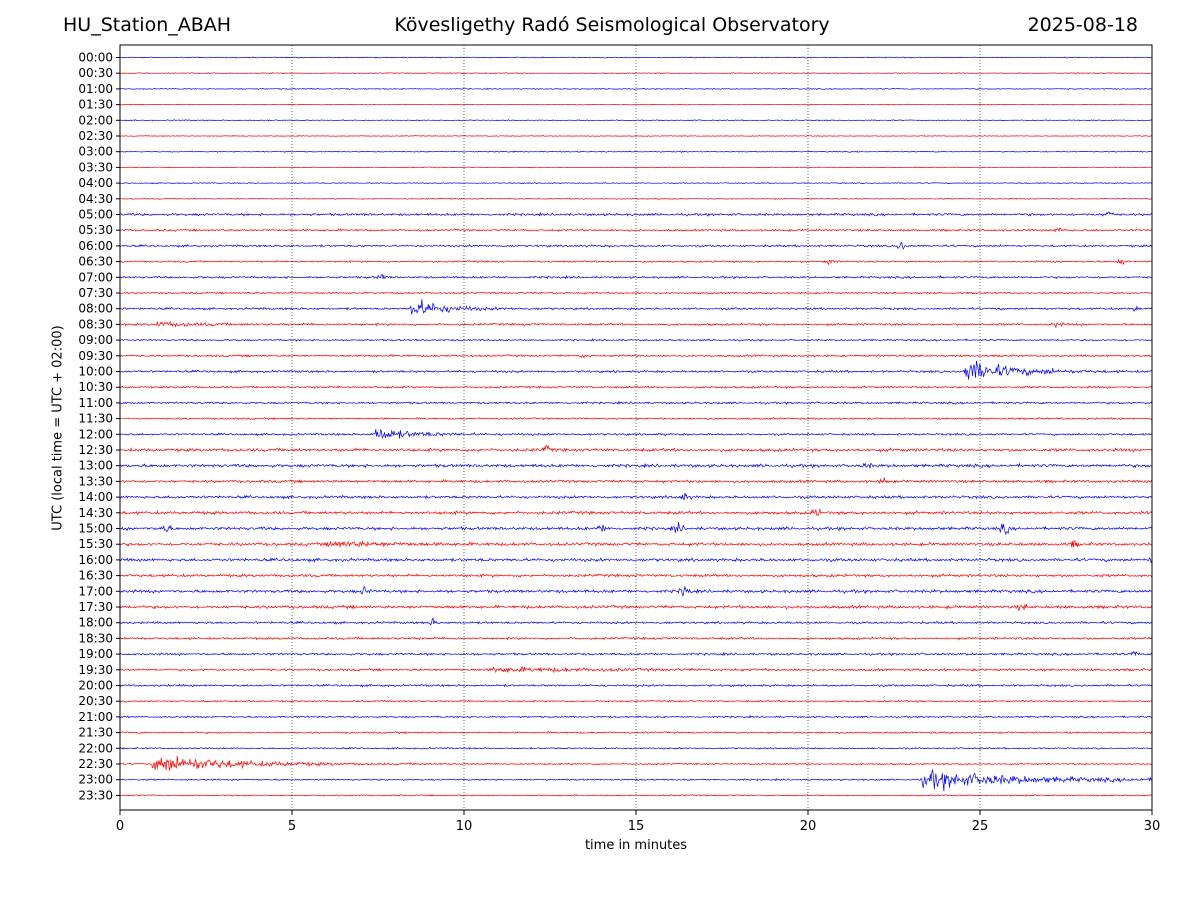  What do you see at coordinates (95, 309) in the screenshot?
I see `y-tick-label: 08:00` at bounding box center [95, 309].